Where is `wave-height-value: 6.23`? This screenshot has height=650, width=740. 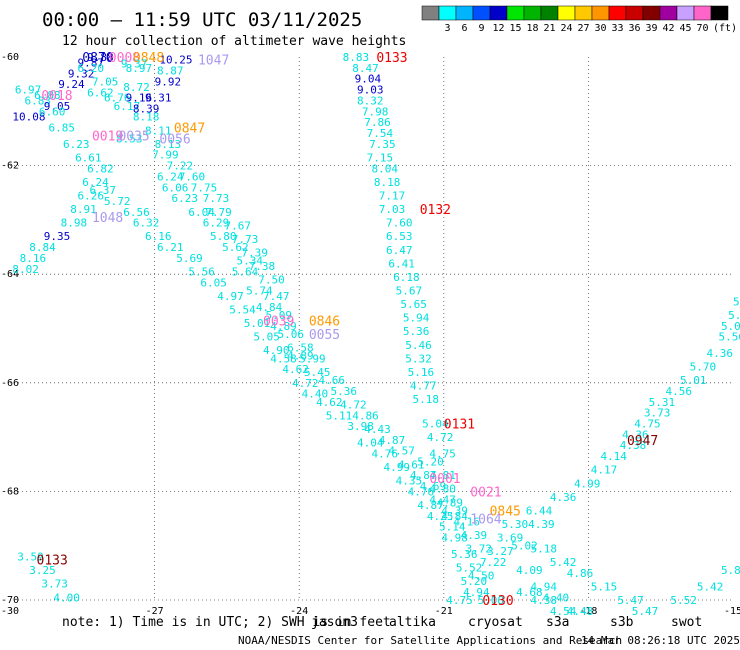 wave-height-value: 6.23 is located at coordinates (76, 144).